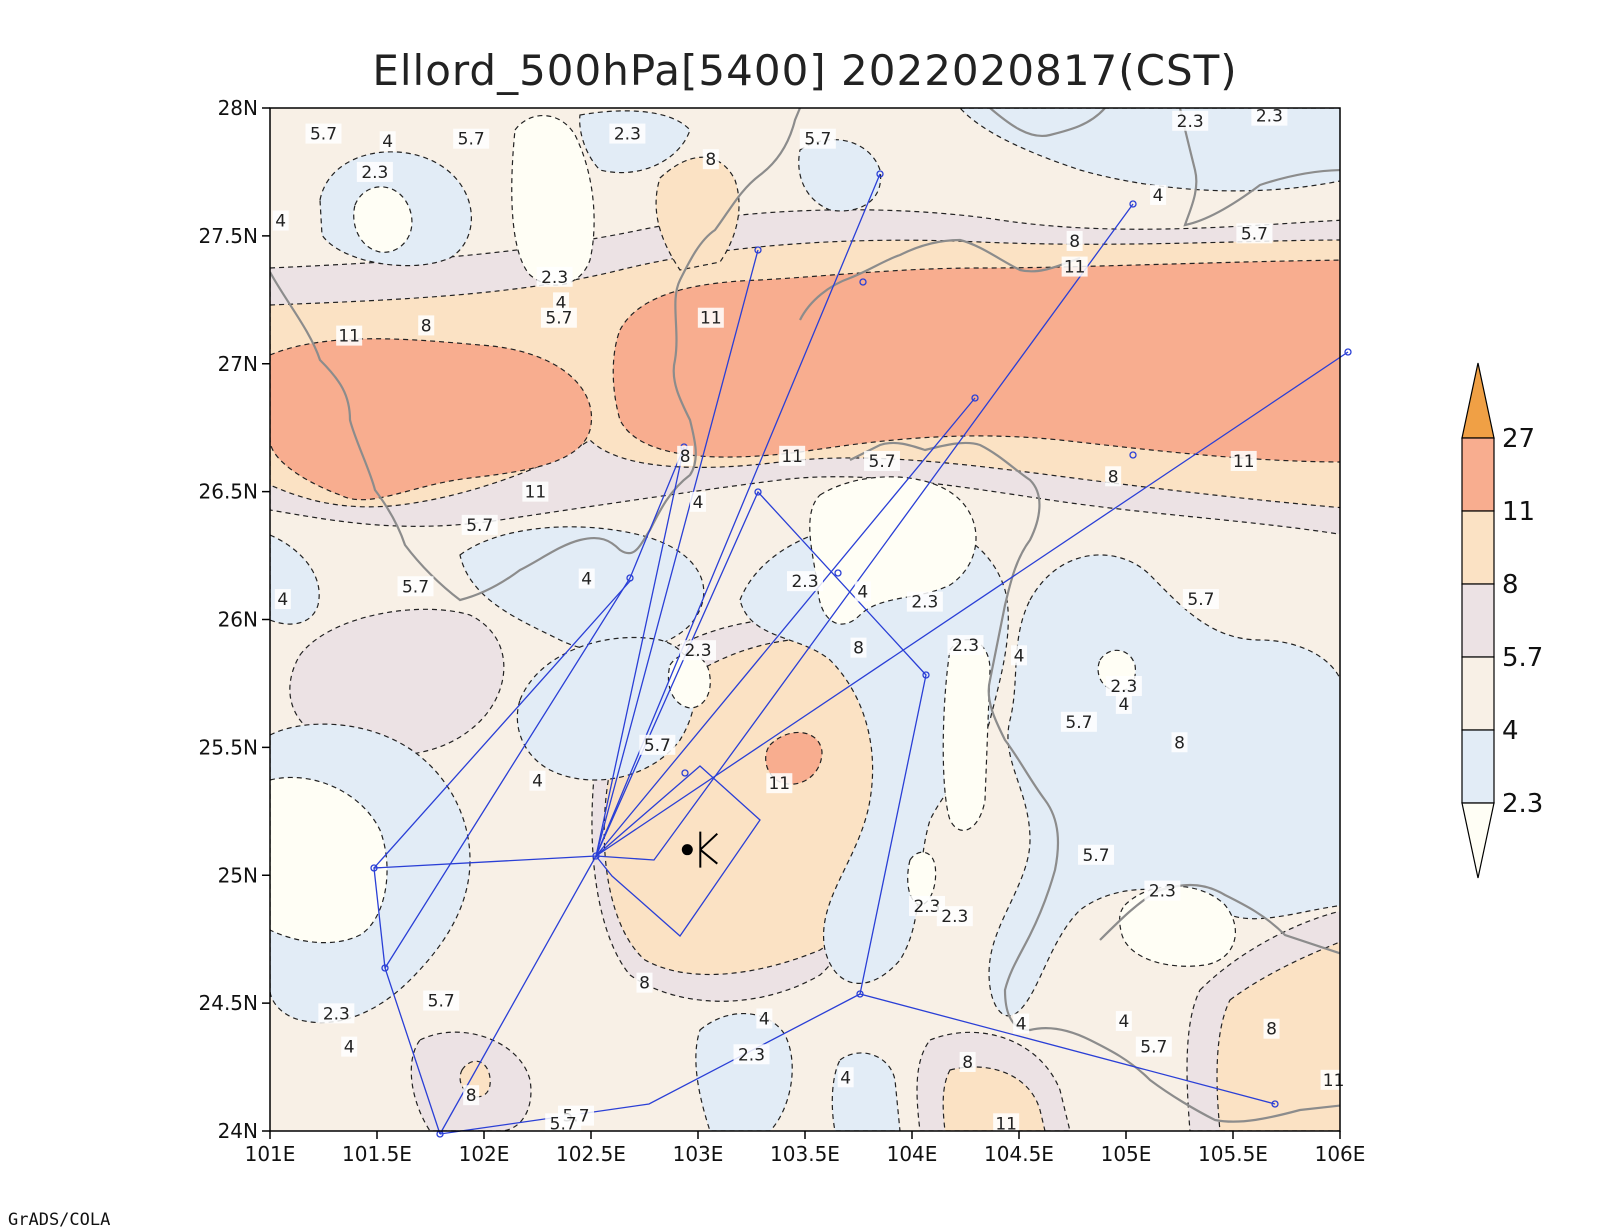 This screenshot has width=1600, height=1232. Describe the element at coordinates (229, 747) in the screenshot. I see `y-tick-label: 25.5N` at that location.